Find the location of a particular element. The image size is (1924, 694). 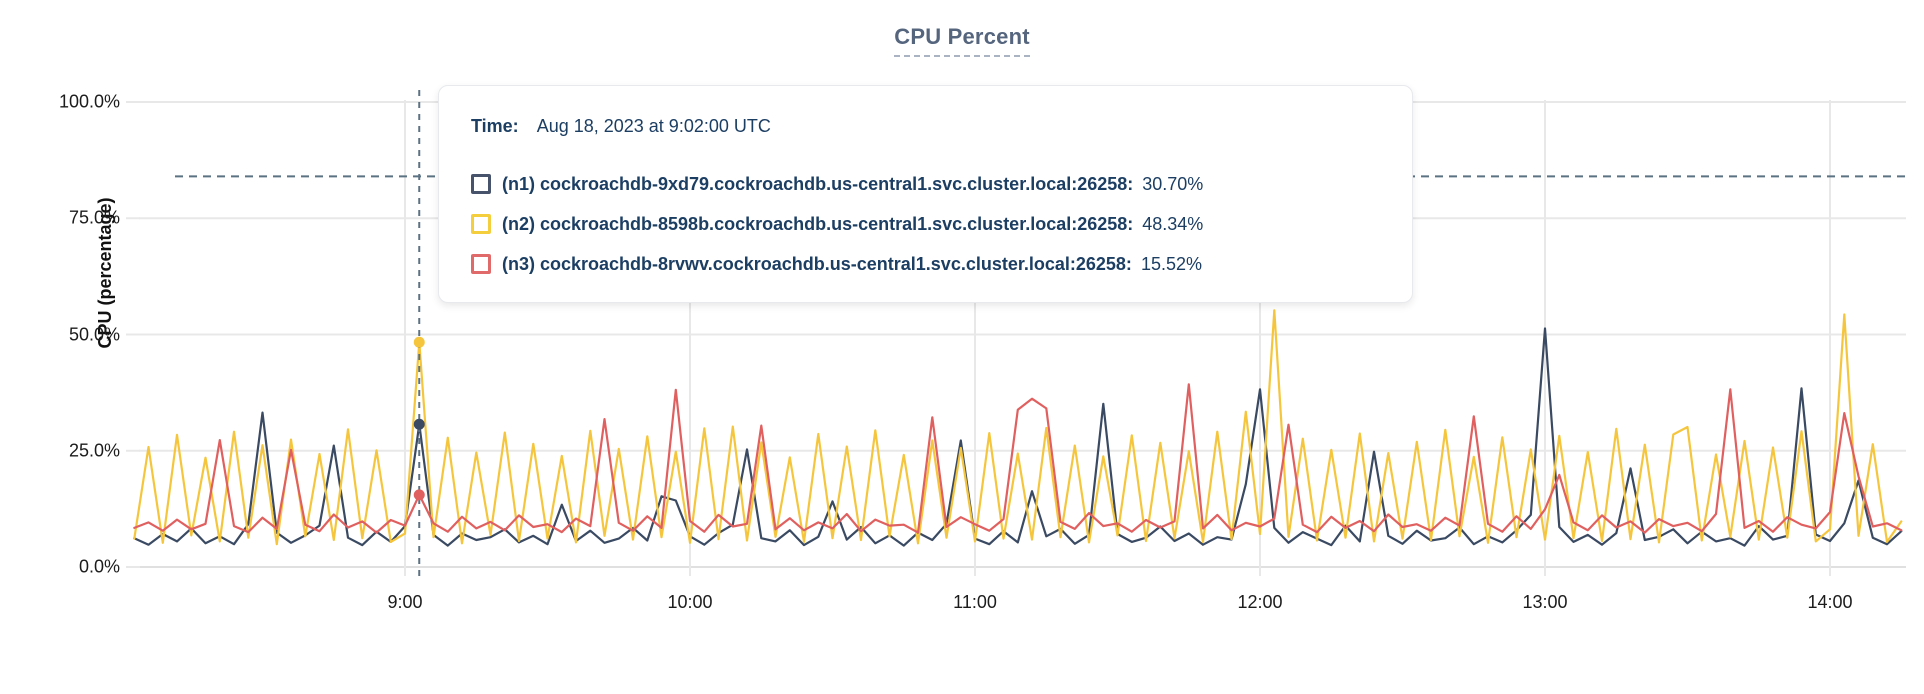

series-n3-swatch-icon is located at coordinates (481, 264).